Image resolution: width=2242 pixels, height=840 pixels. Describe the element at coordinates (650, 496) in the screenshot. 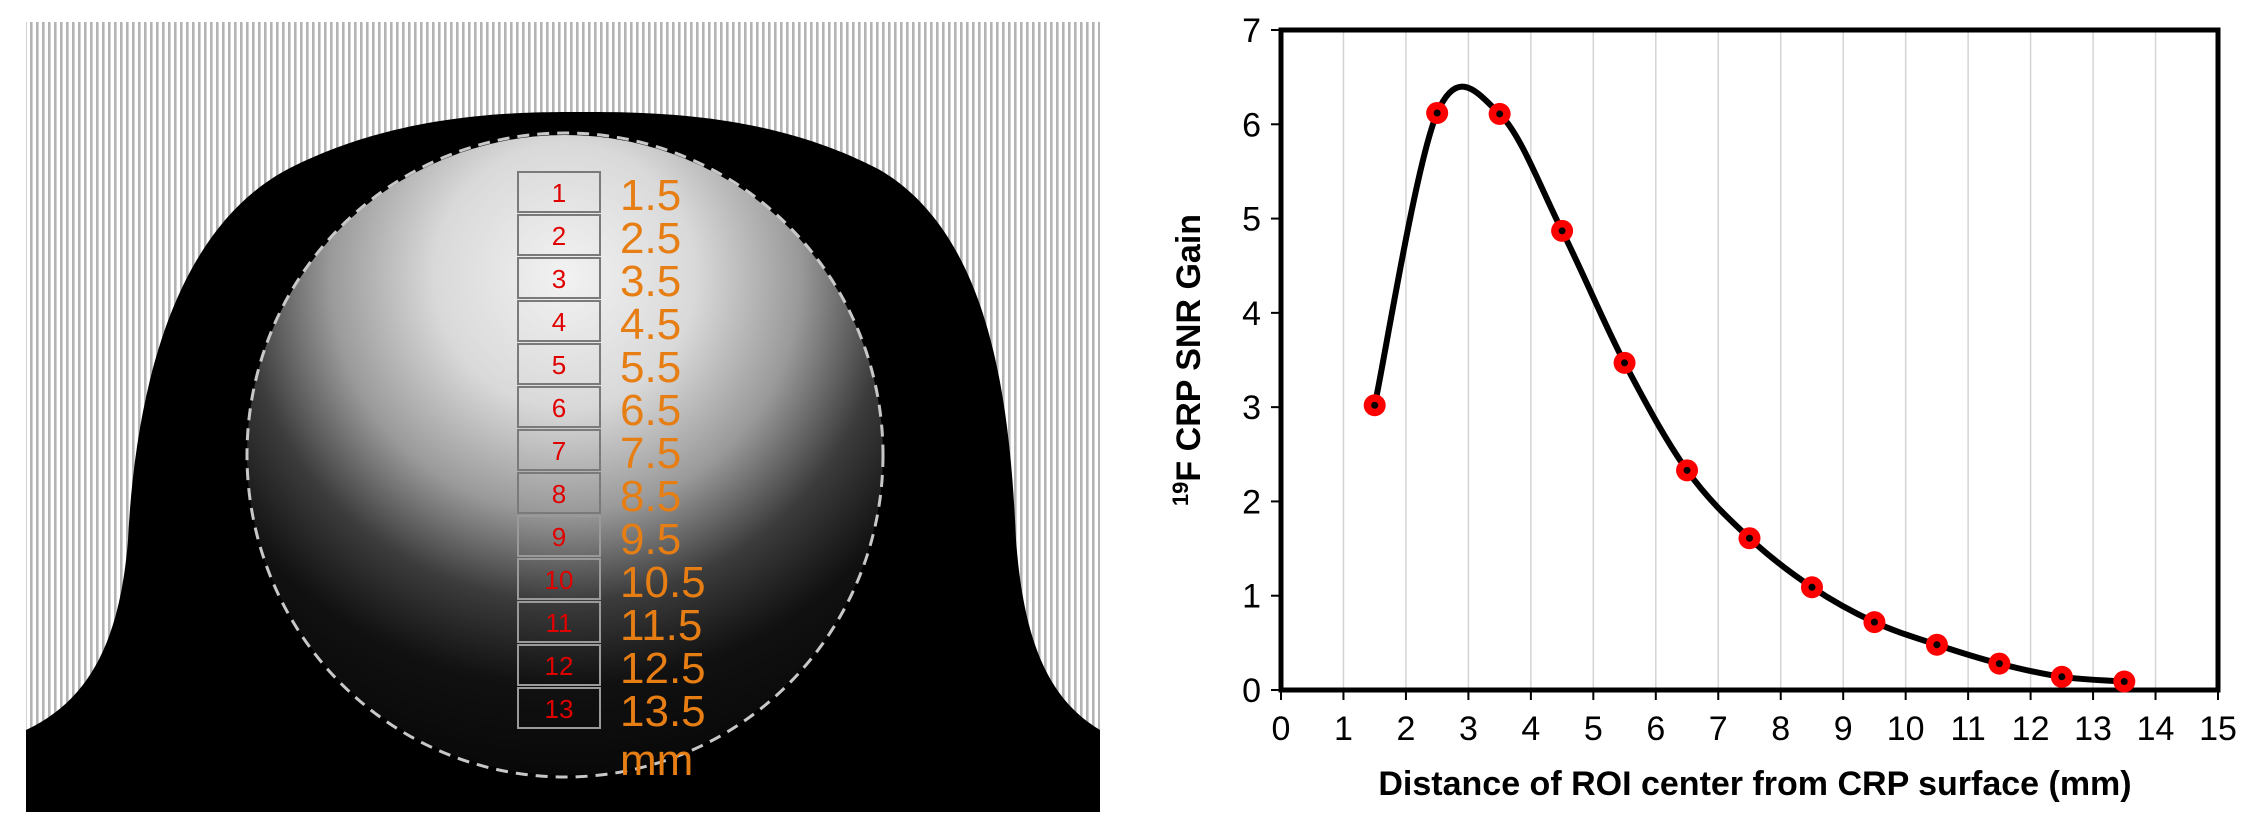

I see `roi-distance-label: 8.5` at that location.